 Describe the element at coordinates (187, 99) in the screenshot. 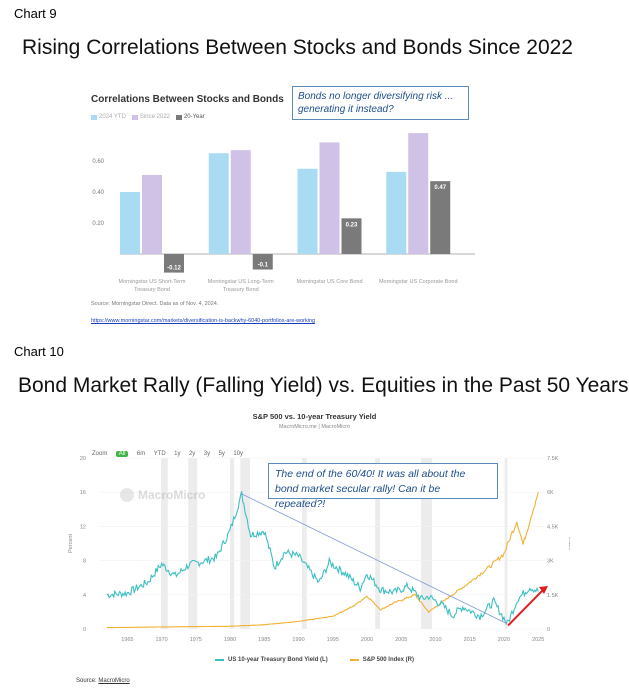

I see `chart9-plot-title: Correlations Between Stocks and Bonds` at that location.